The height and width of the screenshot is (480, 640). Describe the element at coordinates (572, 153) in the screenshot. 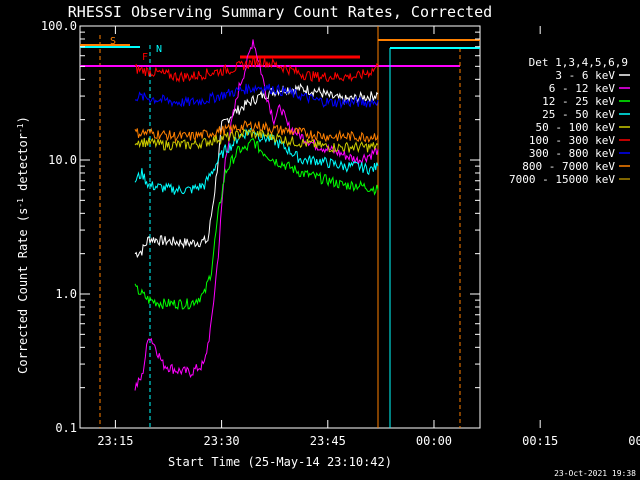

I see `legend-label: 300 - 800 keV` at that location.